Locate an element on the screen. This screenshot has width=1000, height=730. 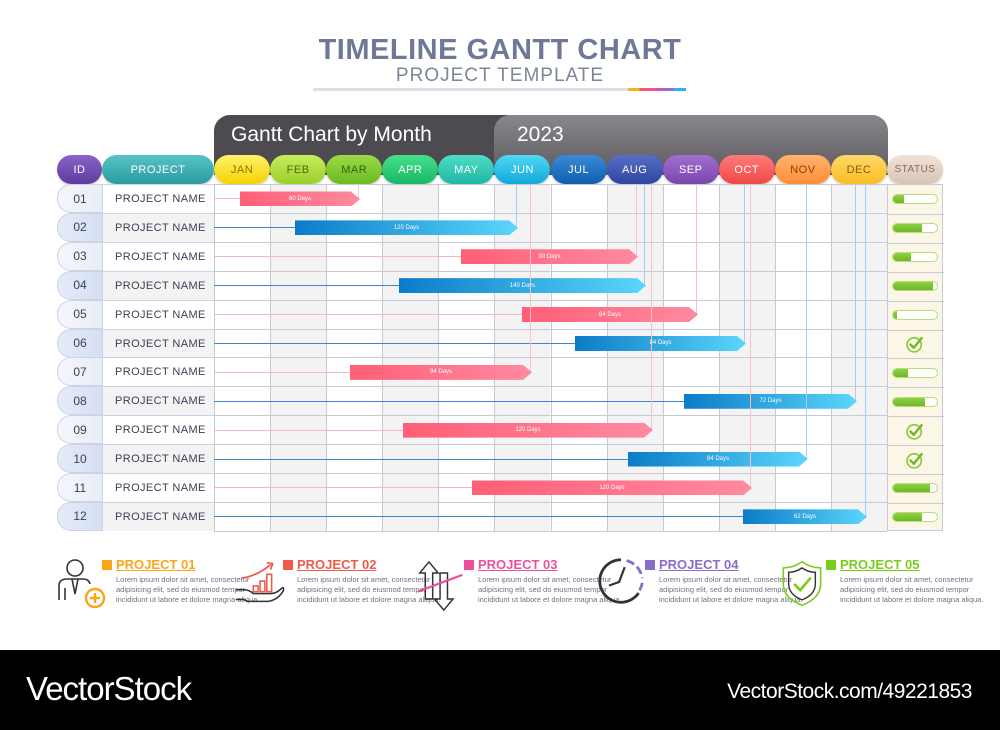
legend-heading: PROJECT 05 is located at coordinates (872, 564).